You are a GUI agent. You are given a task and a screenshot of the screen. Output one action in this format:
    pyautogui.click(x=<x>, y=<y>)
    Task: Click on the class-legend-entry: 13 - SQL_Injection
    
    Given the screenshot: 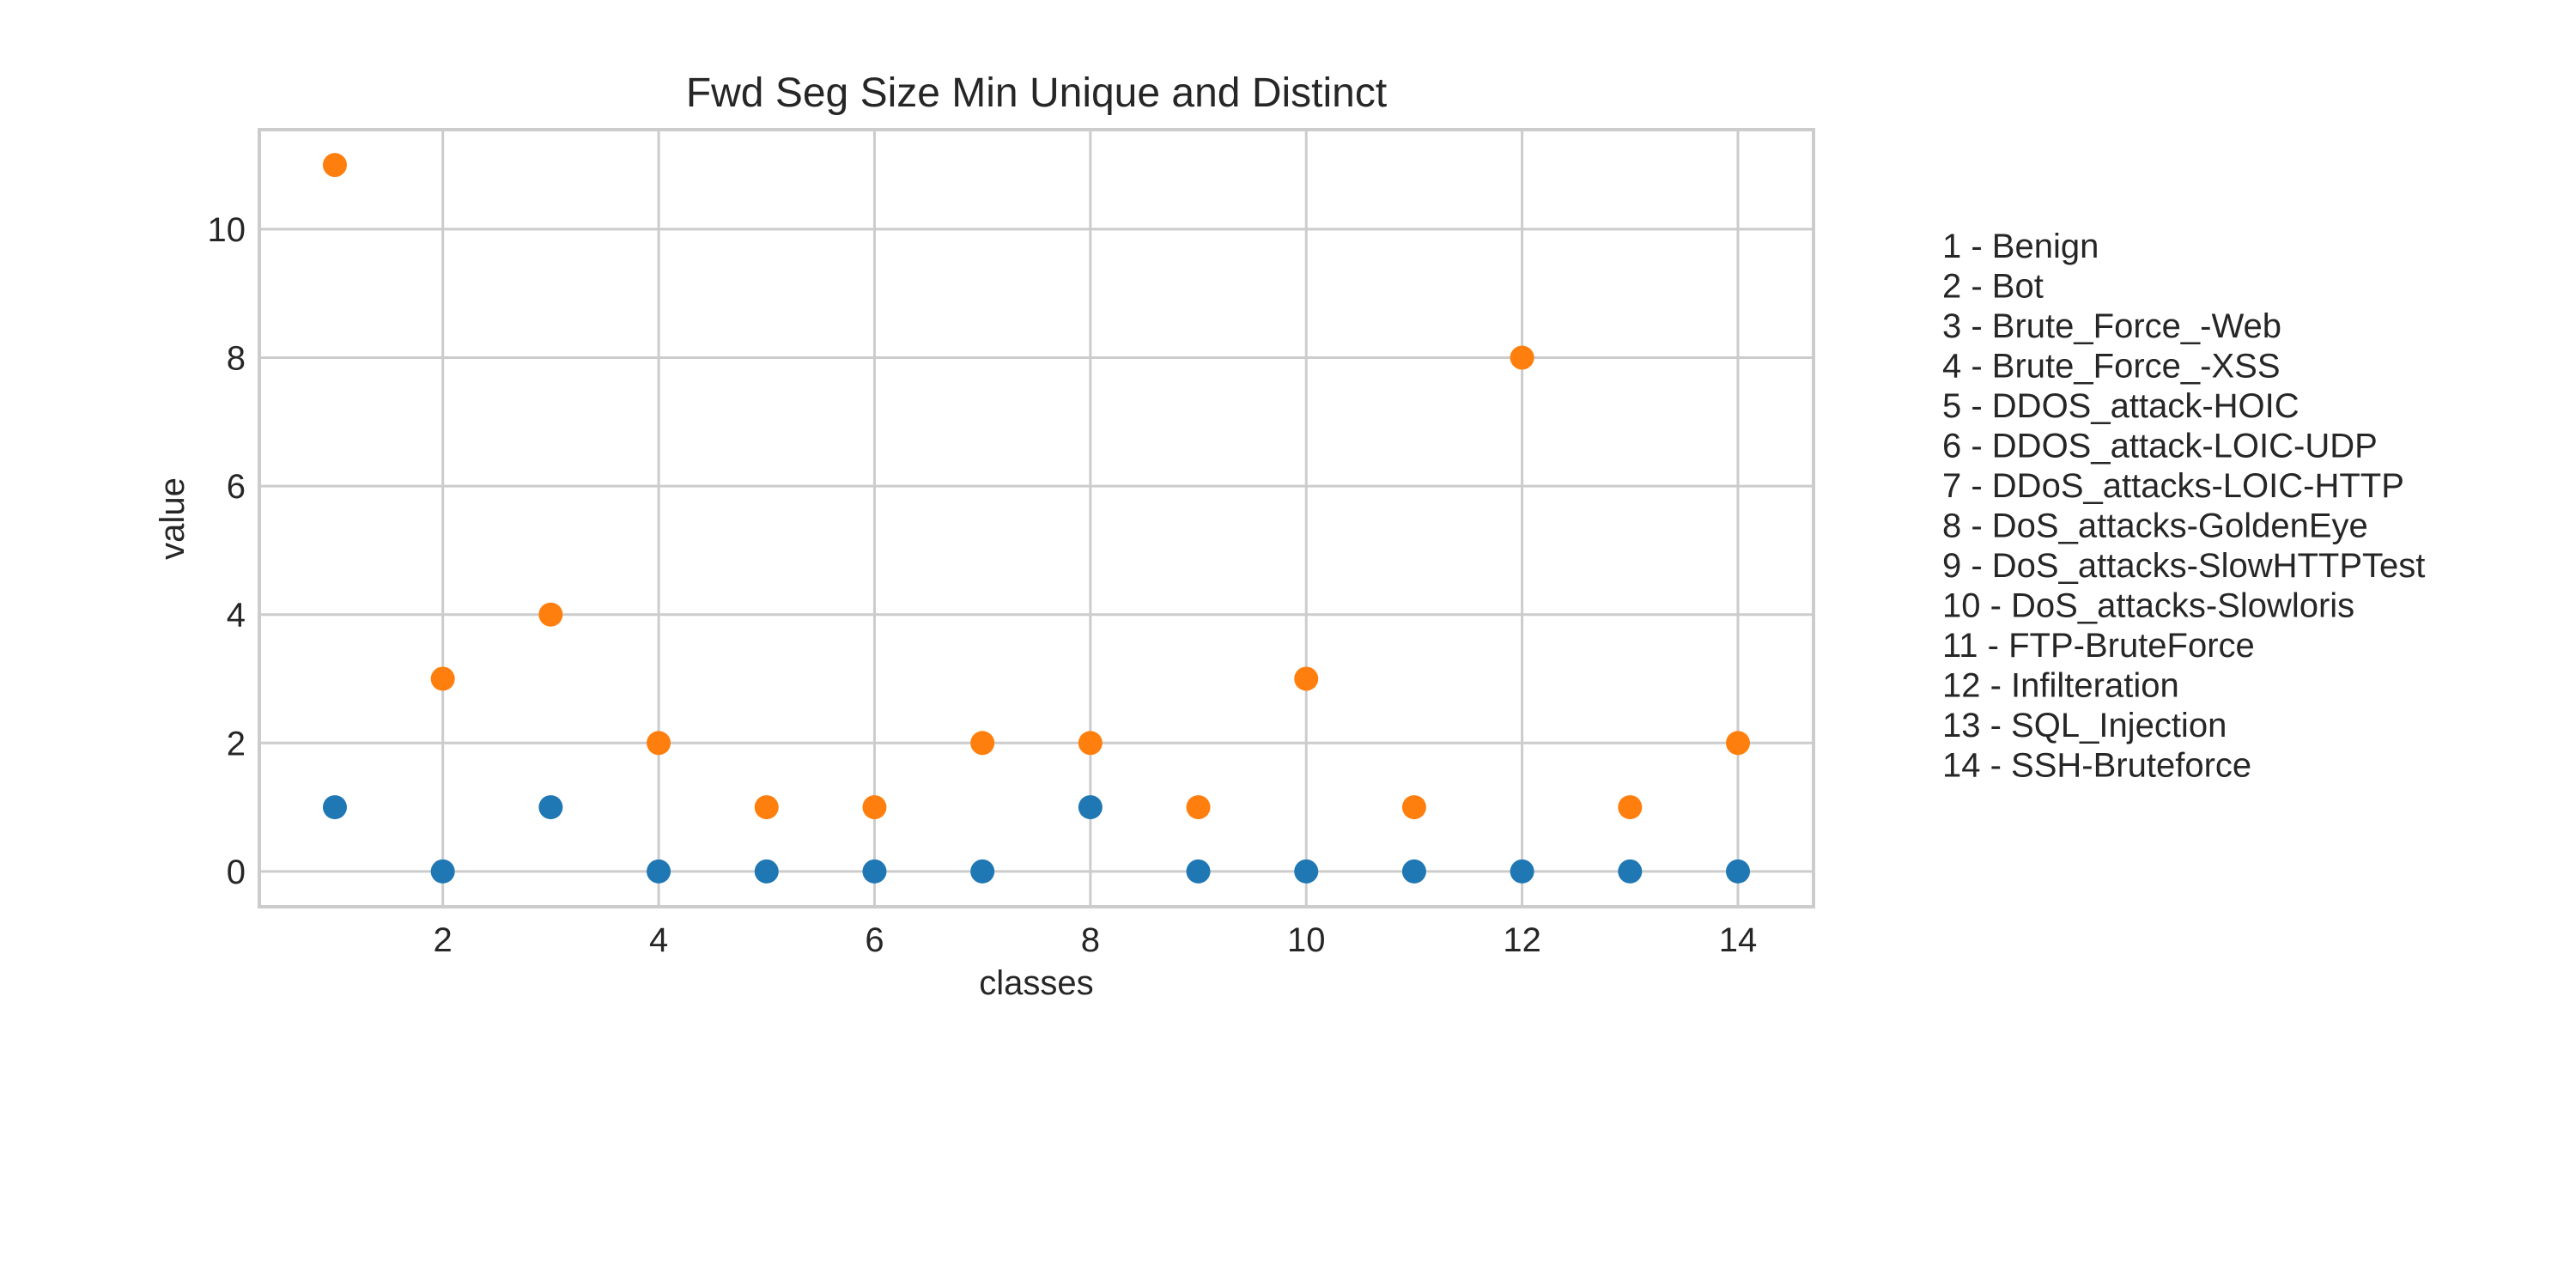 What is the action you would take?
    pyautogui.click(x=2084, y=726)
    